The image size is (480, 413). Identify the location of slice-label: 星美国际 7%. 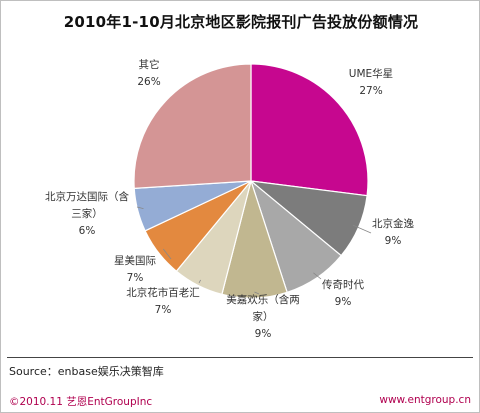
(135, 269).